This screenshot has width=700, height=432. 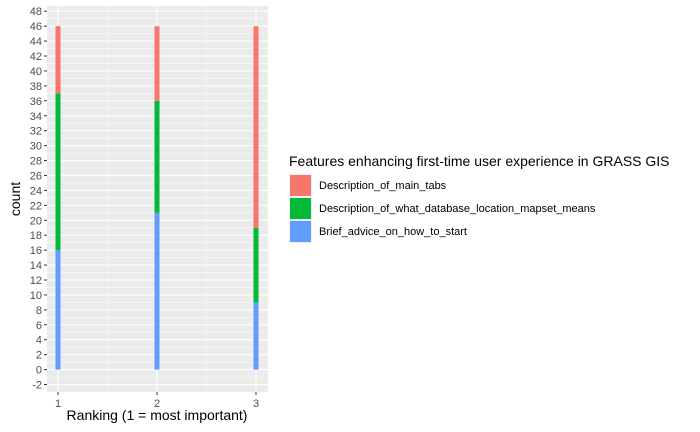 I want to click on y-tick-label: 38, so click(x=36, y=87).